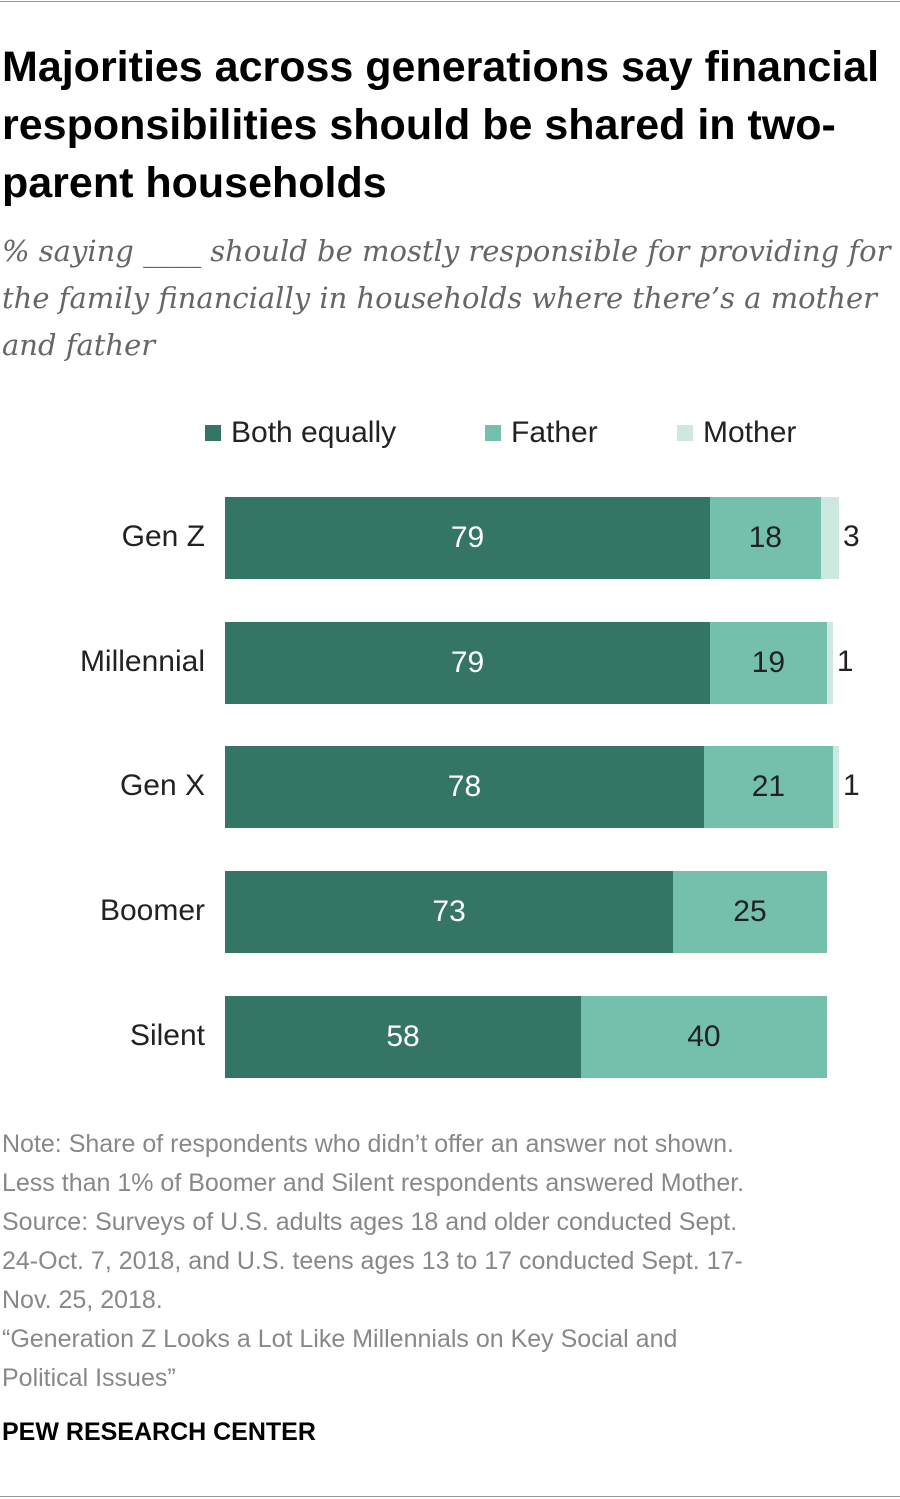 This screenshot has height=1499, width=900. Describe the element at coordinates (765, 538) in the screenshot. I see `bar-segment: 18` at that location.